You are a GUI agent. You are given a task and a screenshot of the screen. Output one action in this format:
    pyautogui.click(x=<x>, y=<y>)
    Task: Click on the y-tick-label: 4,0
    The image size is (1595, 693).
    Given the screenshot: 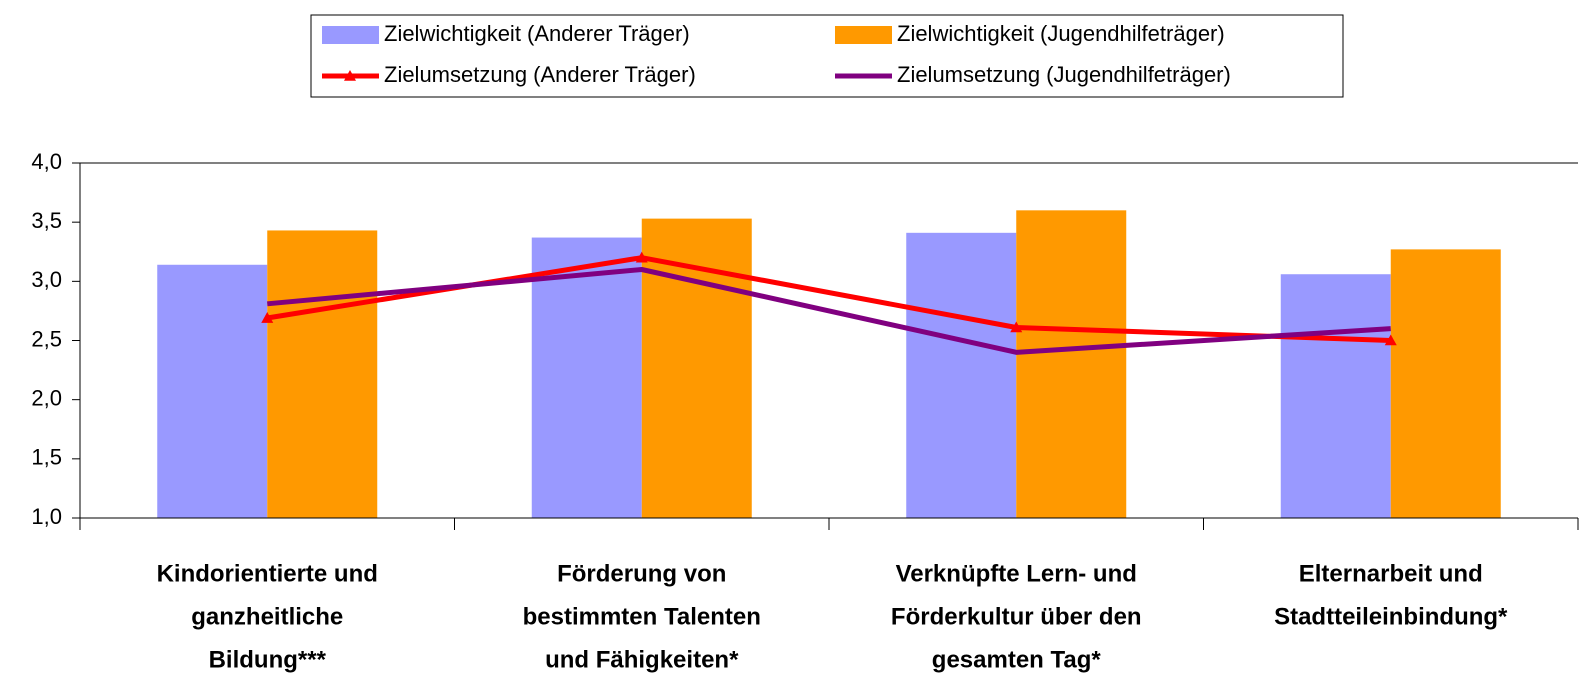 What is the action you would take?
    pyautogui.click(x=46, y=161)
    